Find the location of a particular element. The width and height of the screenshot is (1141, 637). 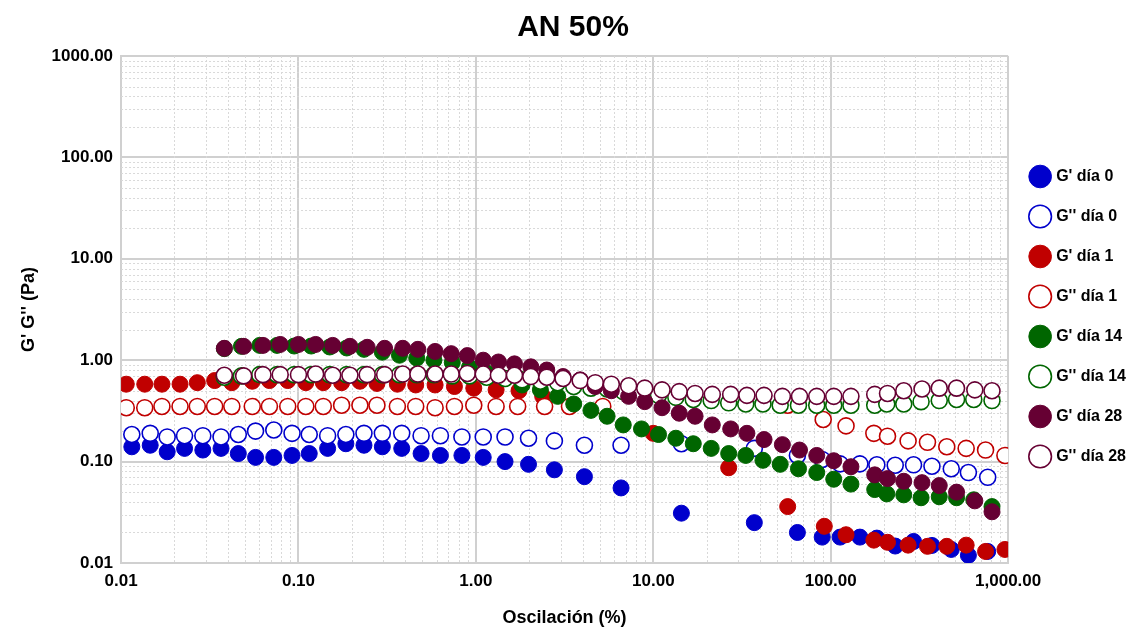

y-tick-label: 0.10 is located at coordinates (96, 461).